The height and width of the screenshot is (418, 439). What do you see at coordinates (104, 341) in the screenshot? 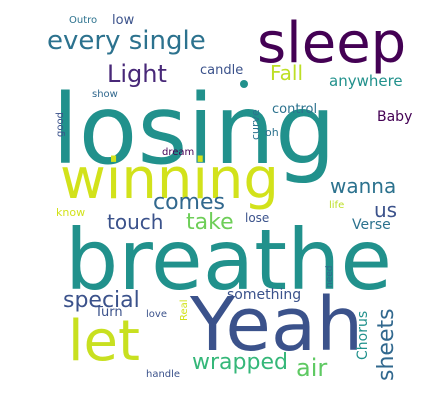
I see `word-let: let` at bounding box center [104, 341].